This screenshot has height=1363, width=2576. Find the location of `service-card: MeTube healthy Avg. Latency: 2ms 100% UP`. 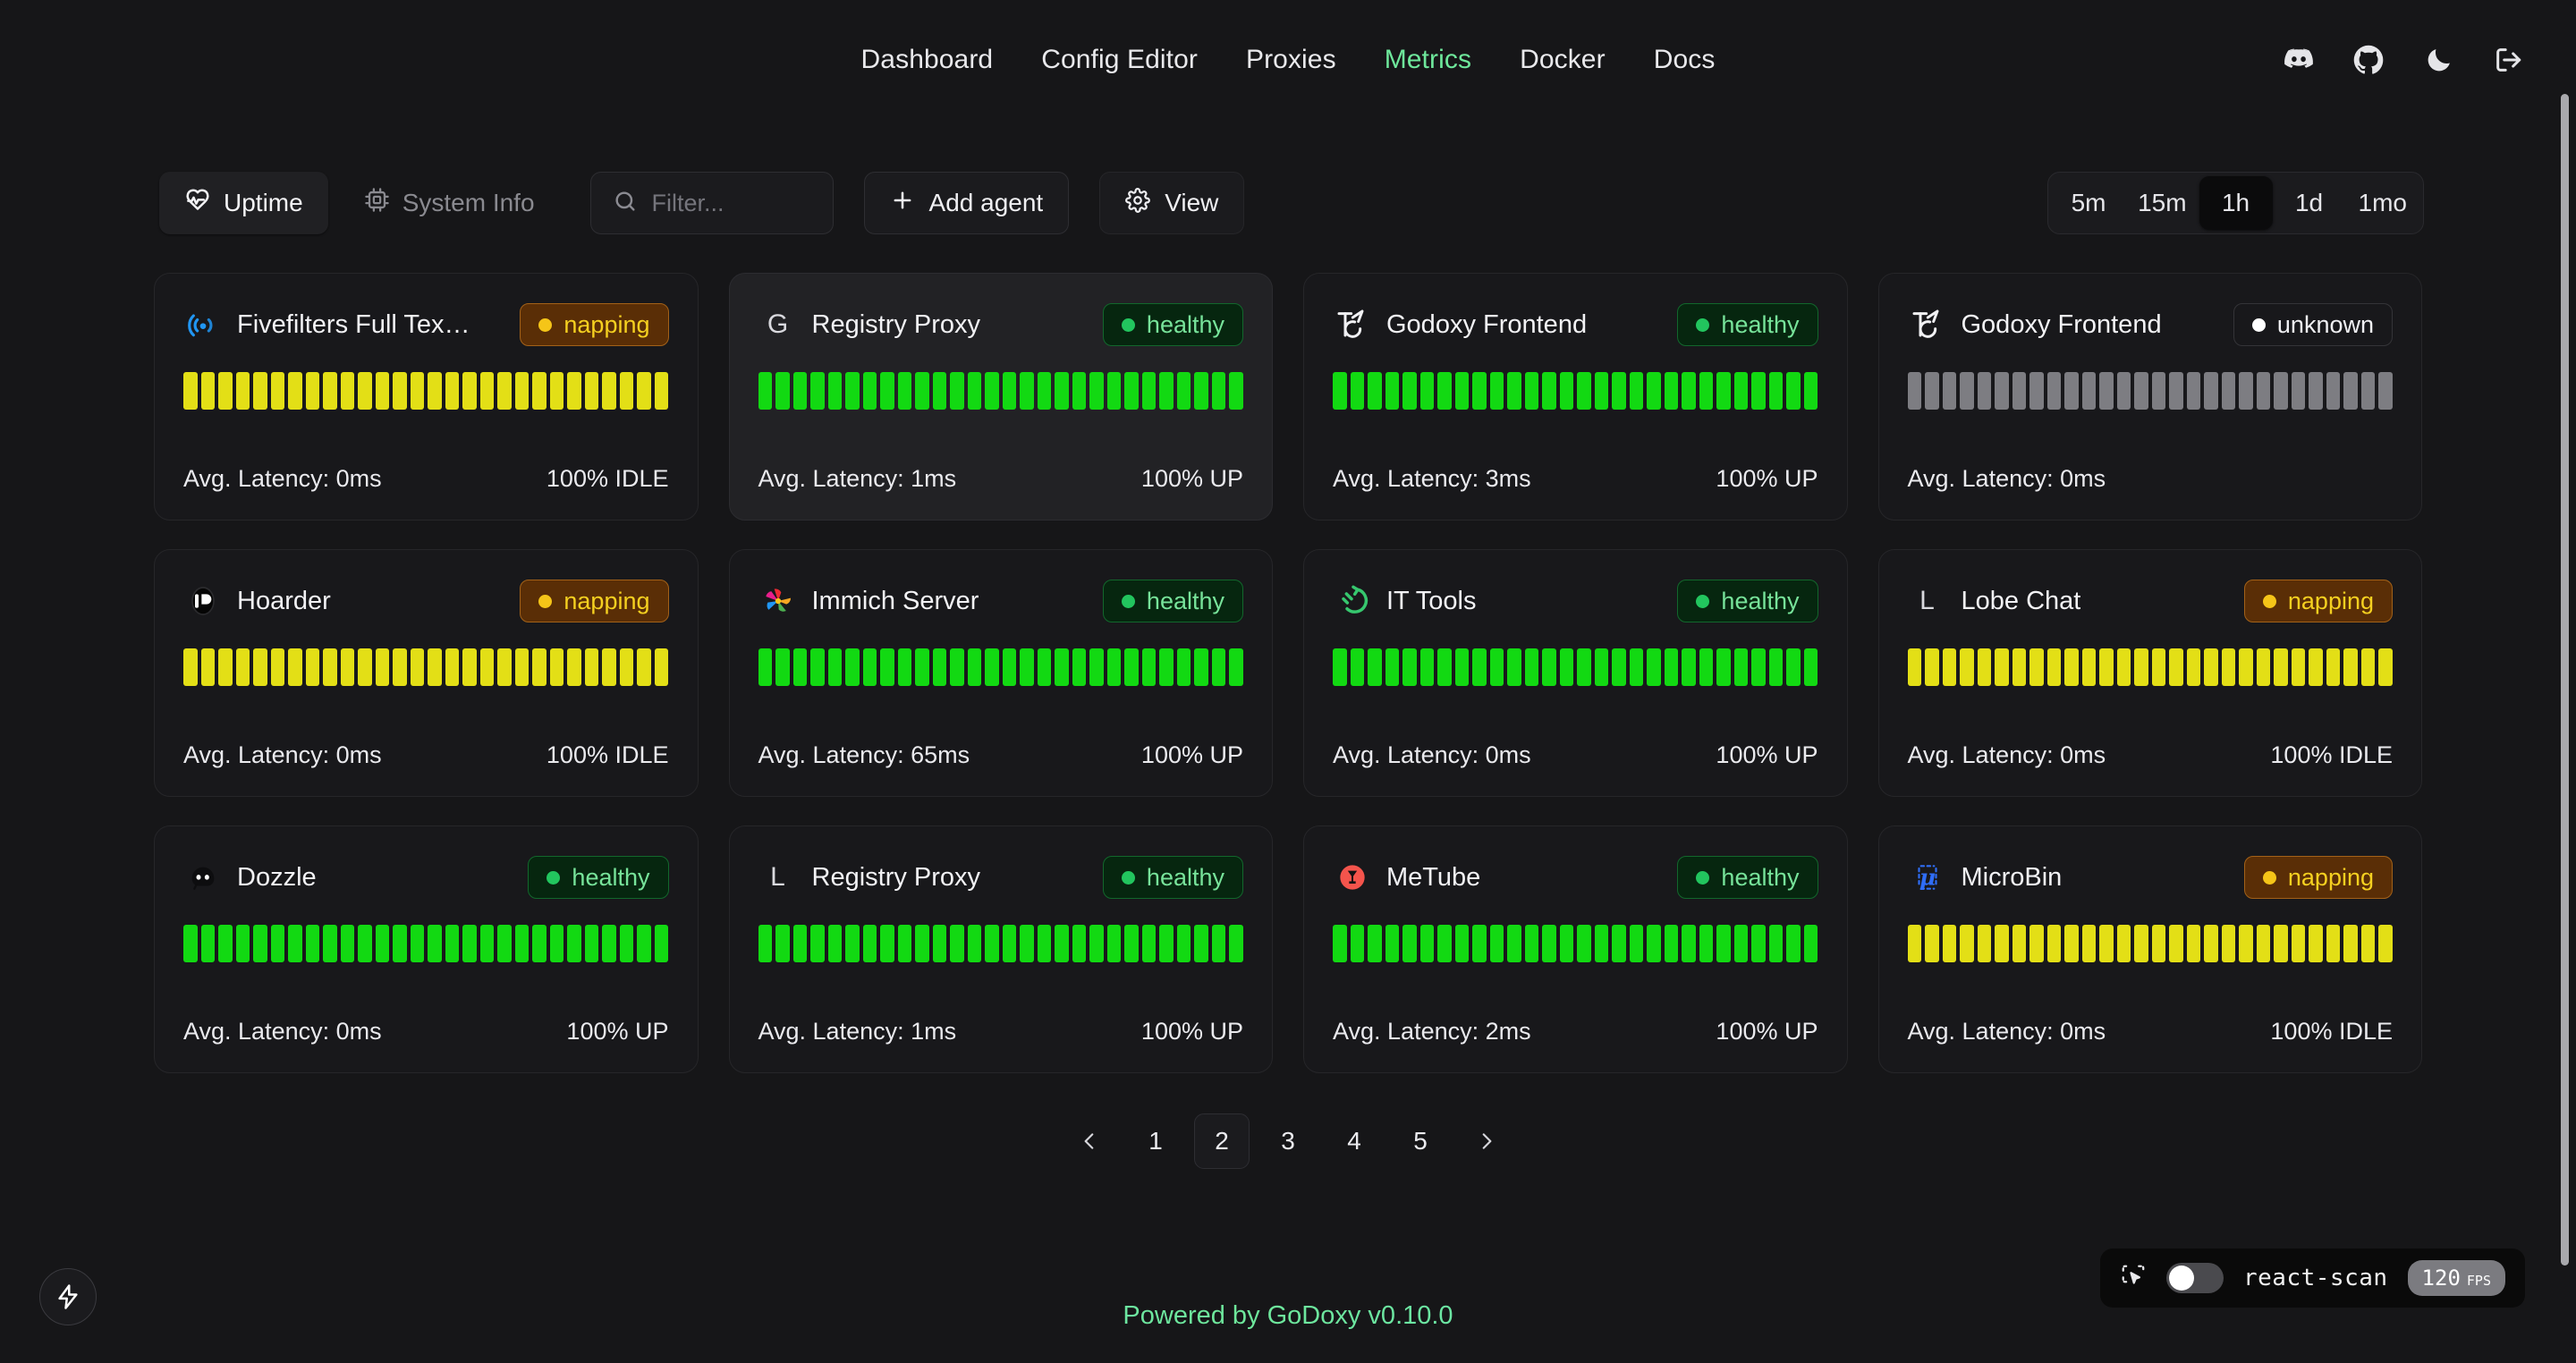

service-card: MeTube healthy Avg. Latency: 2ms 100% UP is located at coordinates (1575, 949).